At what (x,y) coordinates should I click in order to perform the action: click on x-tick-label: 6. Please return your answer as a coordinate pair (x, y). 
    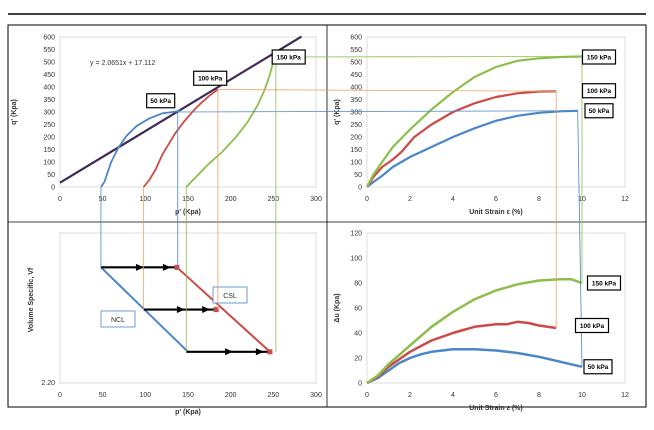
    Looking at the image, I should click on (496, 395).